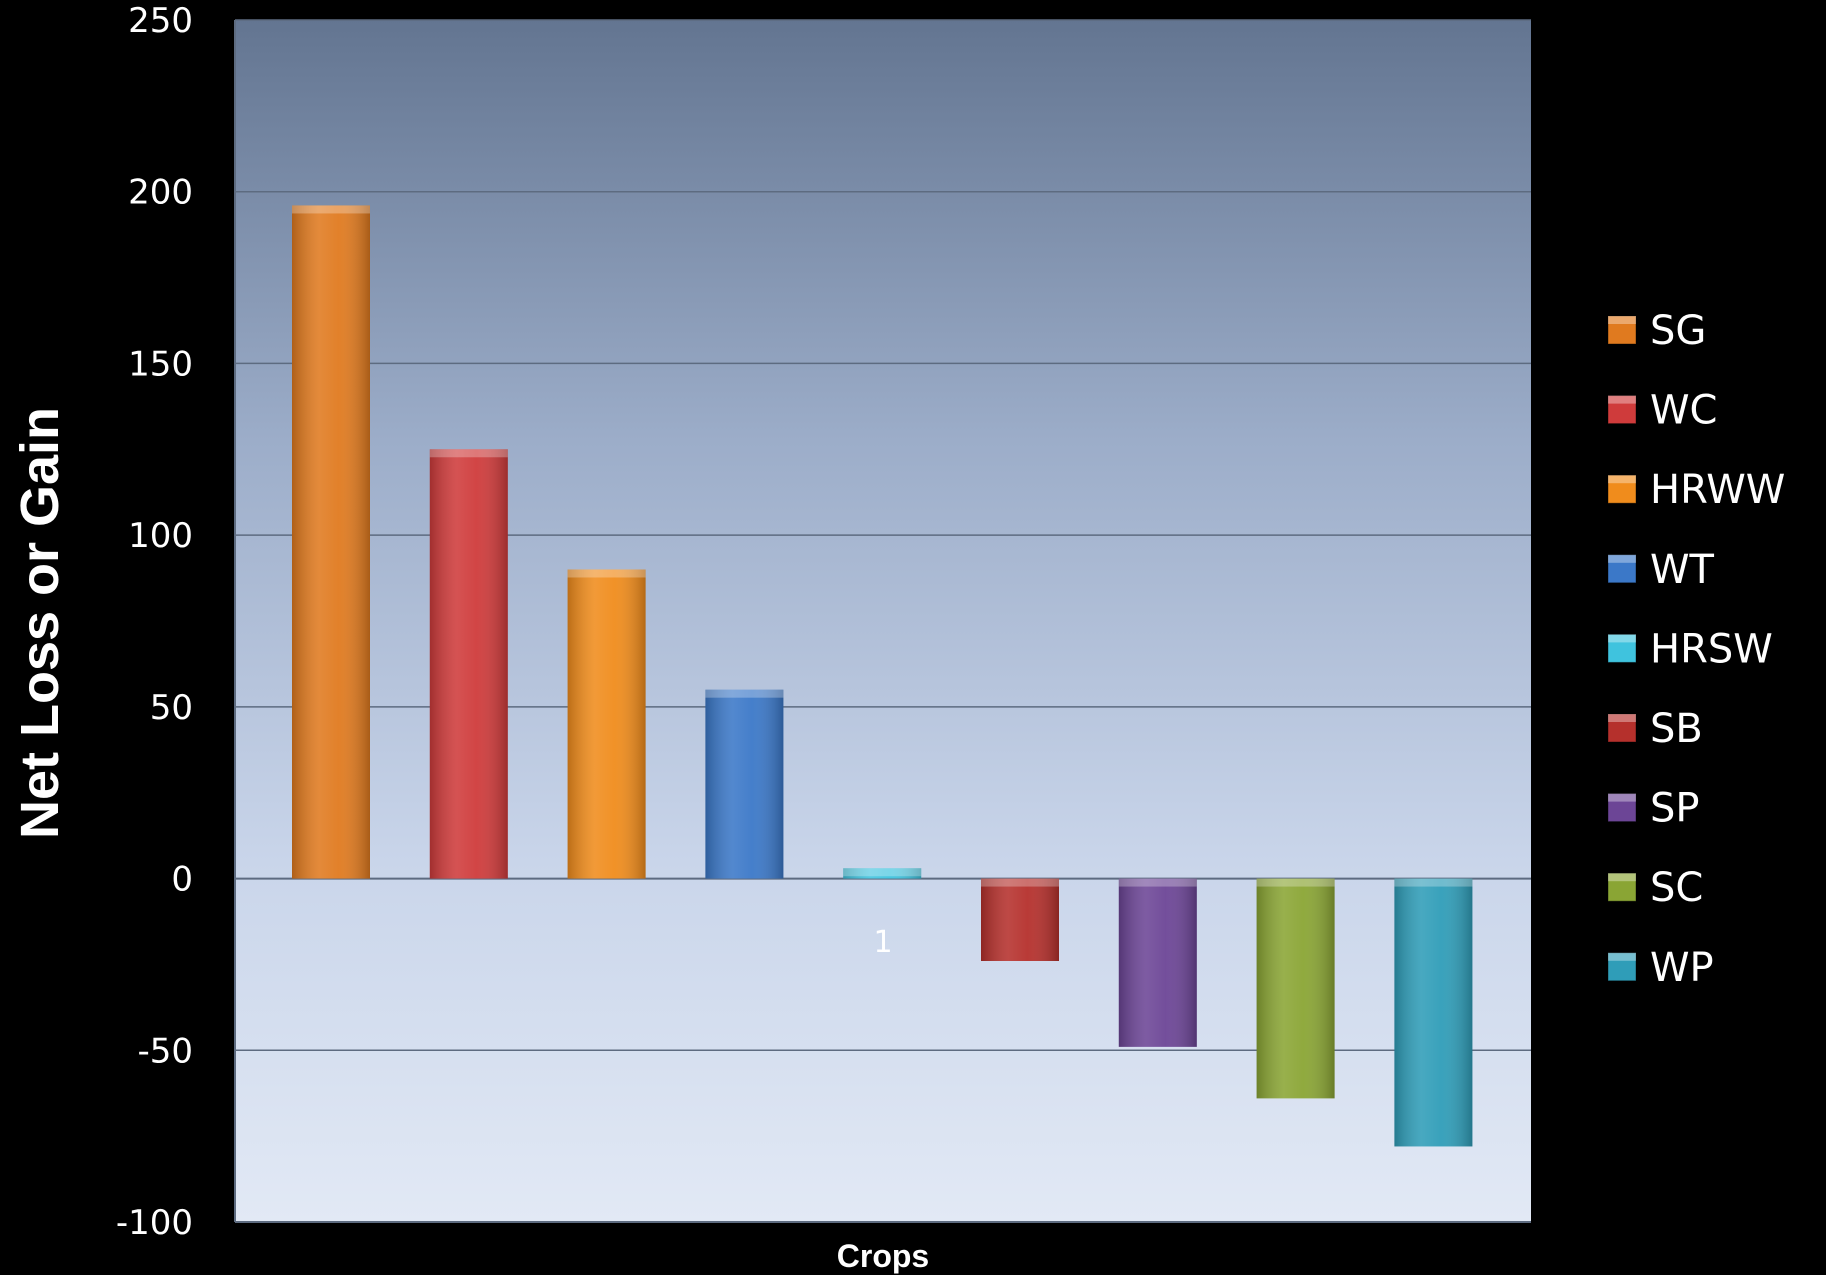 This screenshot has height=1275, width=1826. Describe the element at coordinates (154, 622) in the screenshot. I see `y-axis-ticks: -100 -50 0 50 100 150 200 250` at that location.